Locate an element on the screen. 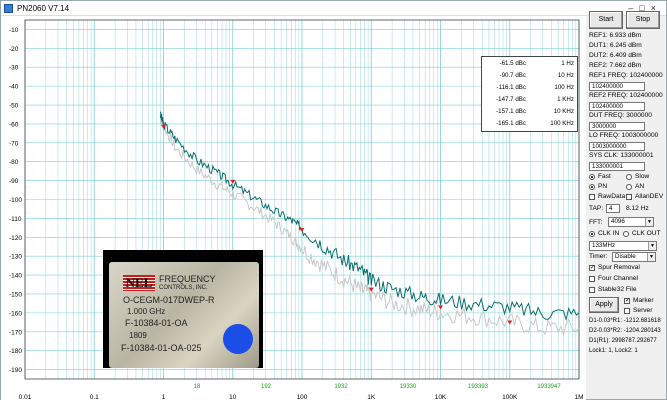 This screenshot has width=667, height=401. dut-freq-input: 3000000 is located at coordinates (617, 126).